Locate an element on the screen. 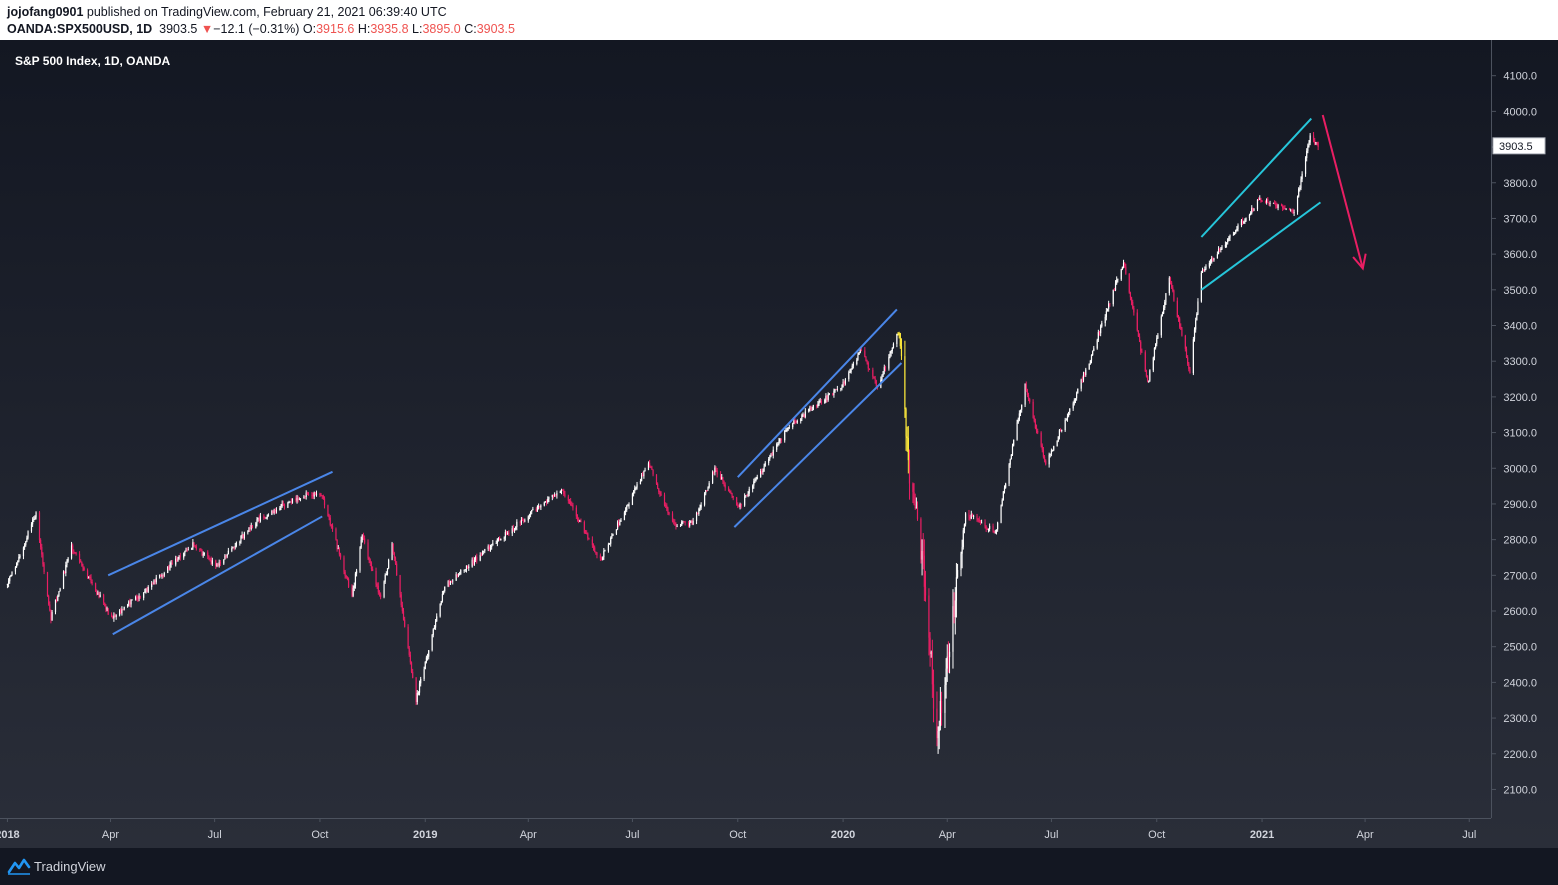 Image resolution: width=1558 pixels, height=885 pixels. time-tick-label: Oct is located at coordinates (1156, 835).